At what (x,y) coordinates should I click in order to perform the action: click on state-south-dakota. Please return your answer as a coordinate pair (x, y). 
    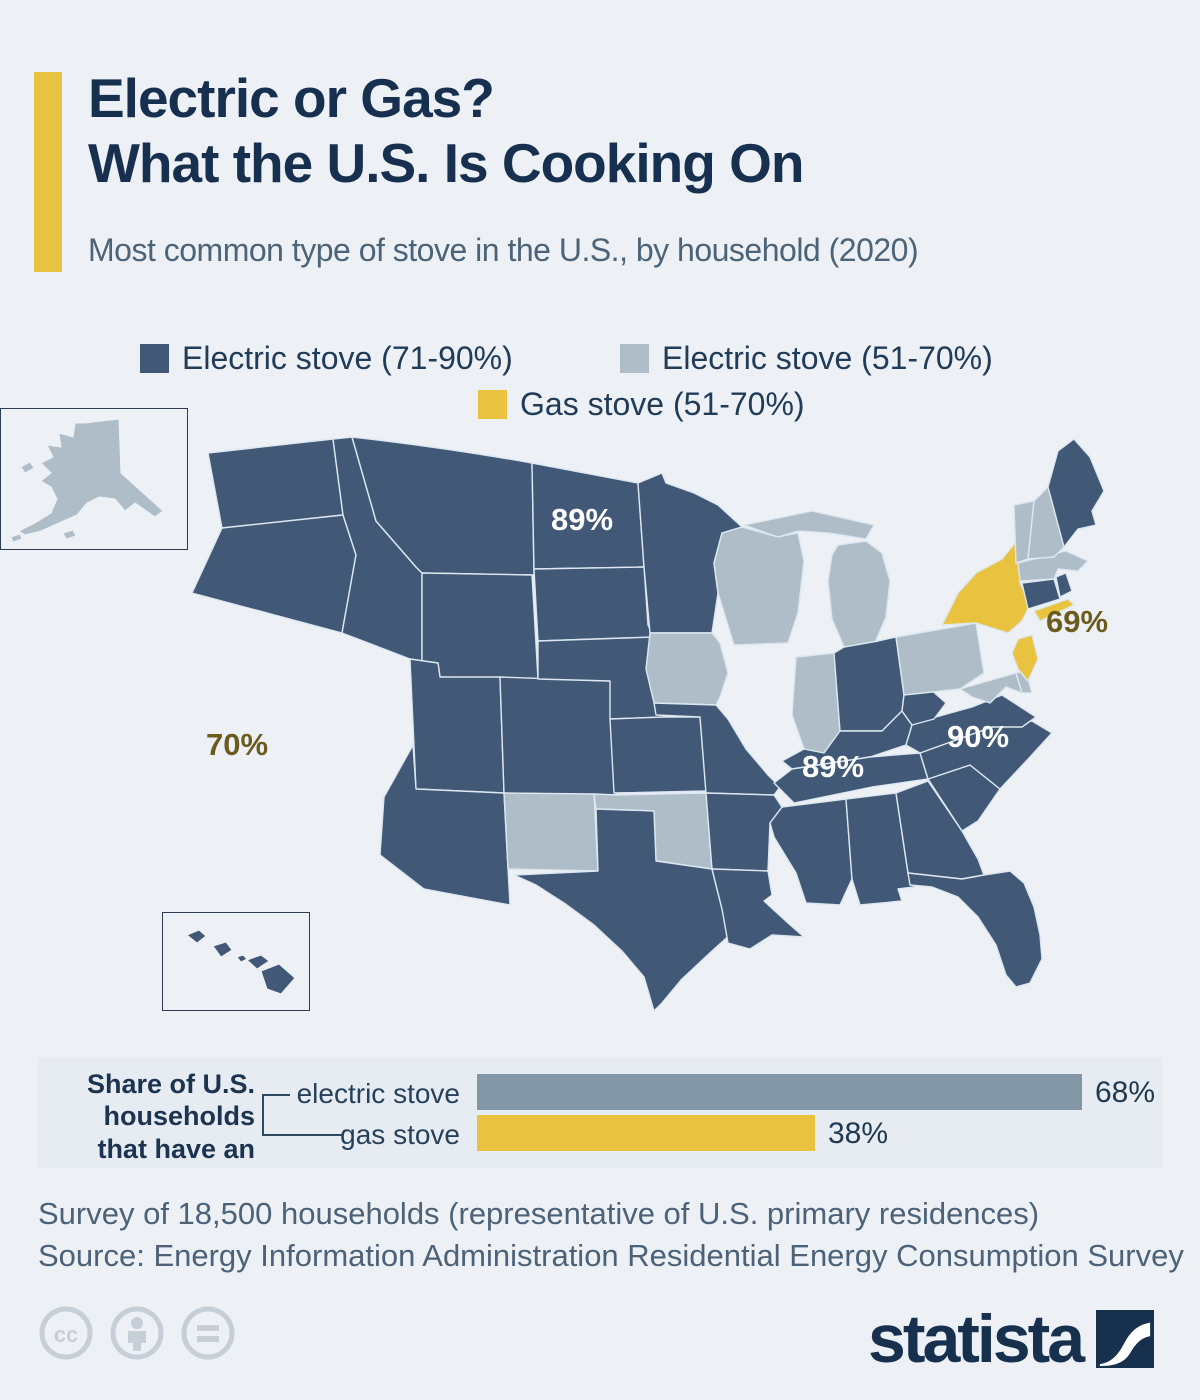
    Looking at the image, I should click on (594, 604).